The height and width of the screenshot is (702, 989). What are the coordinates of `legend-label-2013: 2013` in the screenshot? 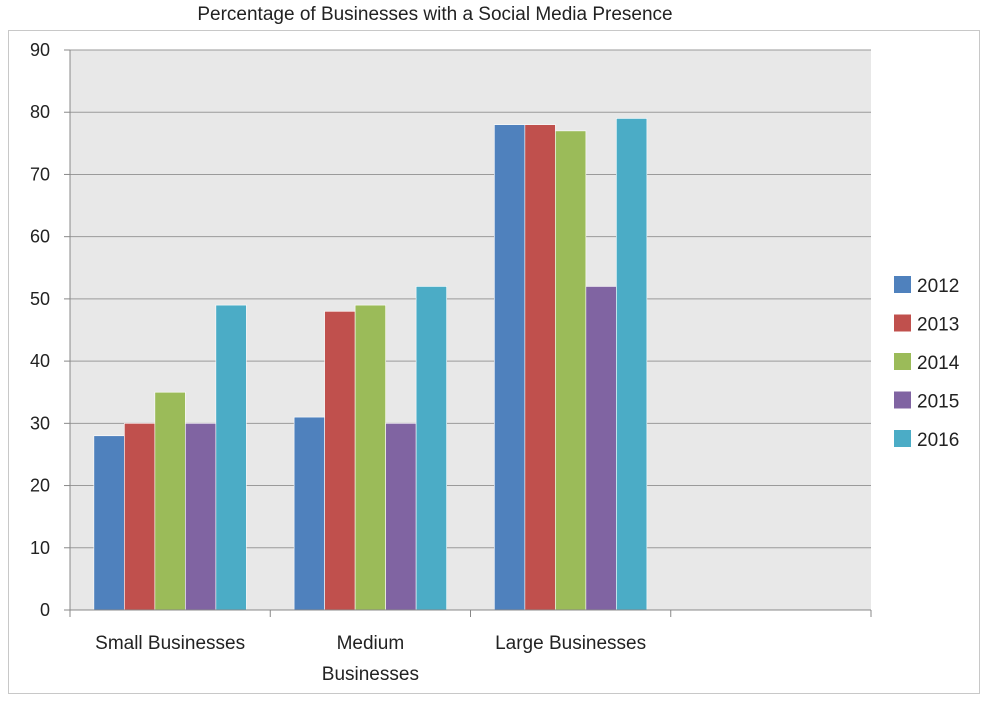 It's located at (938, 325).